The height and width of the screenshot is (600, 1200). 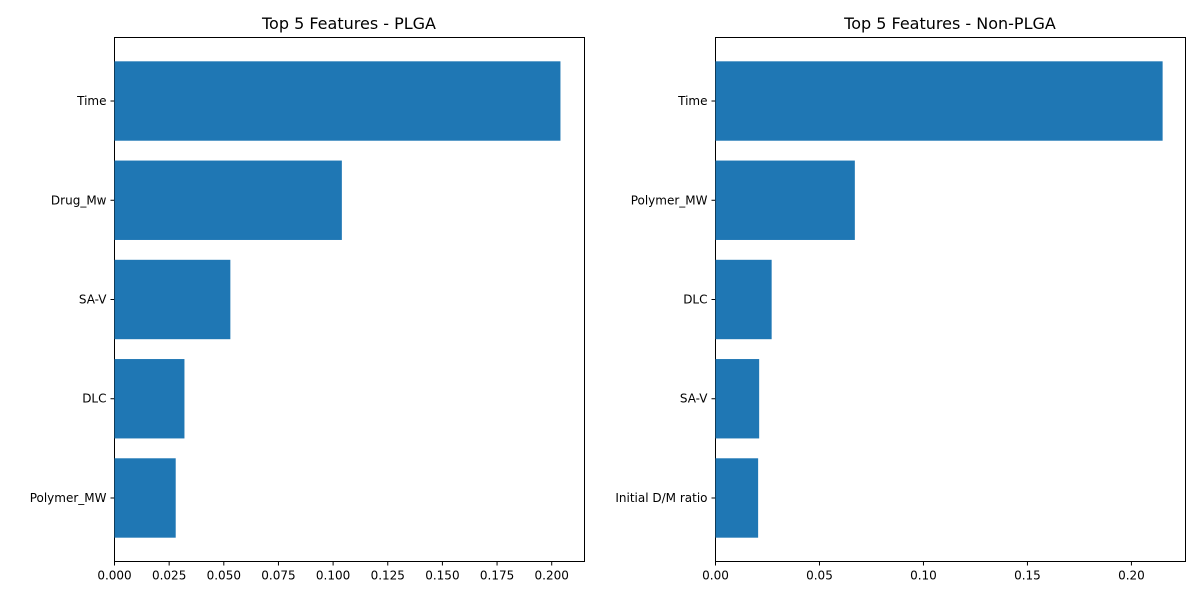 What do you see at coordinates (665, 299) in the screenshot?
I see `y-axis-ticks: Time Polymer_MW DLC SA-V Initial D/M ratio` at bounding box center [665, 299].